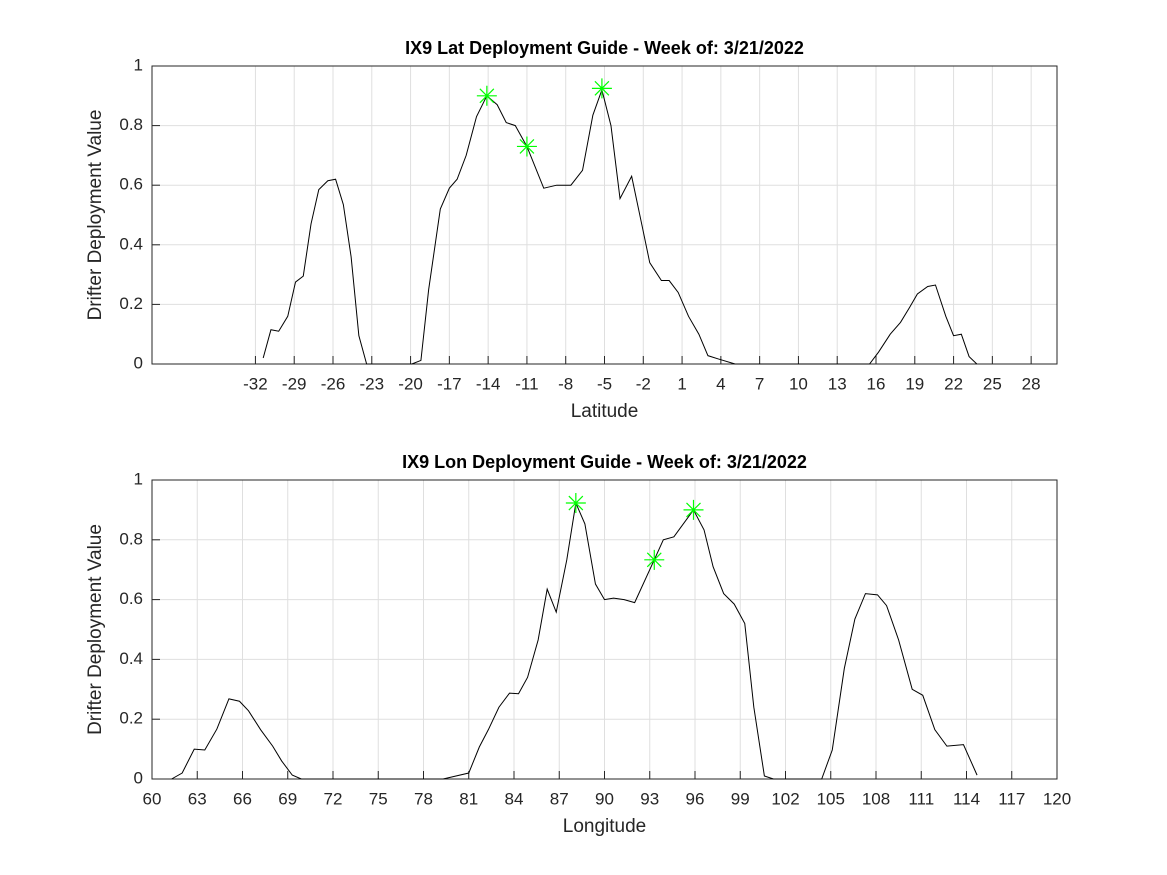 The image size is (1167, 875). Describe the element at coordinates (423, 798) in the screenshot. I see `x-tick-label: 78` at that location.